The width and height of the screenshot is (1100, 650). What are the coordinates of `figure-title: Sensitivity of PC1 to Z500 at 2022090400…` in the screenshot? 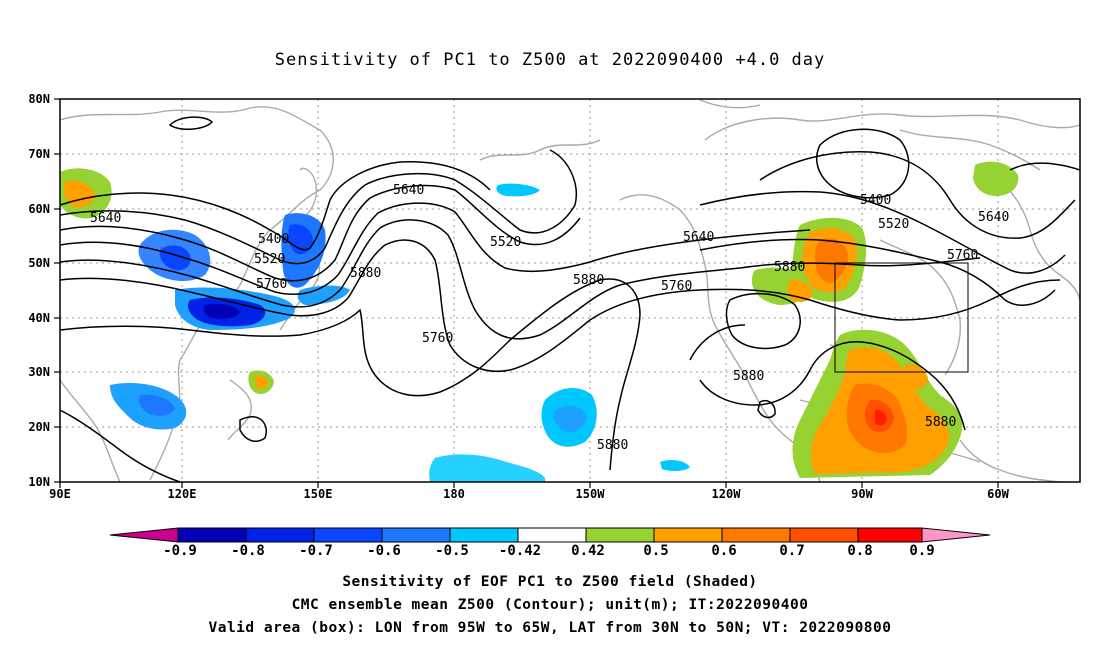 It's located at (550, 60).